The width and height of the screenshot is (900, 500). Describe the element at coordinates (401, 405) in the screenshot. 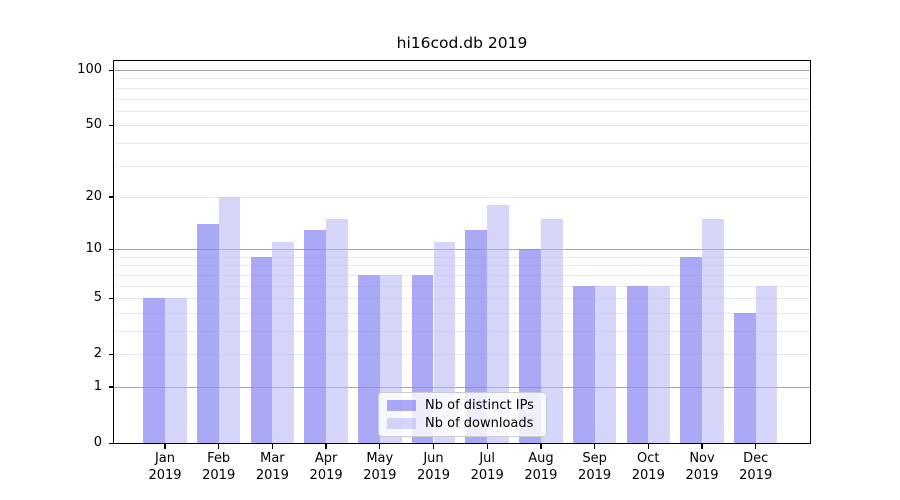

I see `legend-swatch-distinct-ips` at that location.